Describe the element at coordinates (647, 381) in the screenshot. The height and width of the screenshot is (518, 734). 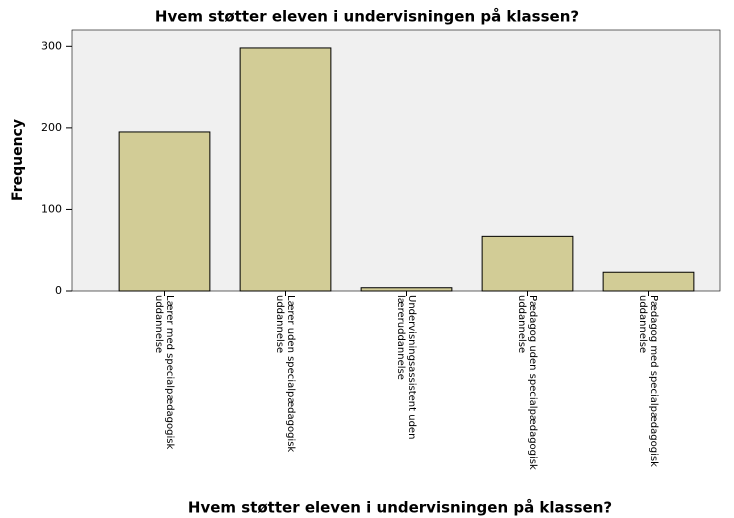
I see `x-tick-label: Pædagog med specialpædagogisk uddannelse` at that location.